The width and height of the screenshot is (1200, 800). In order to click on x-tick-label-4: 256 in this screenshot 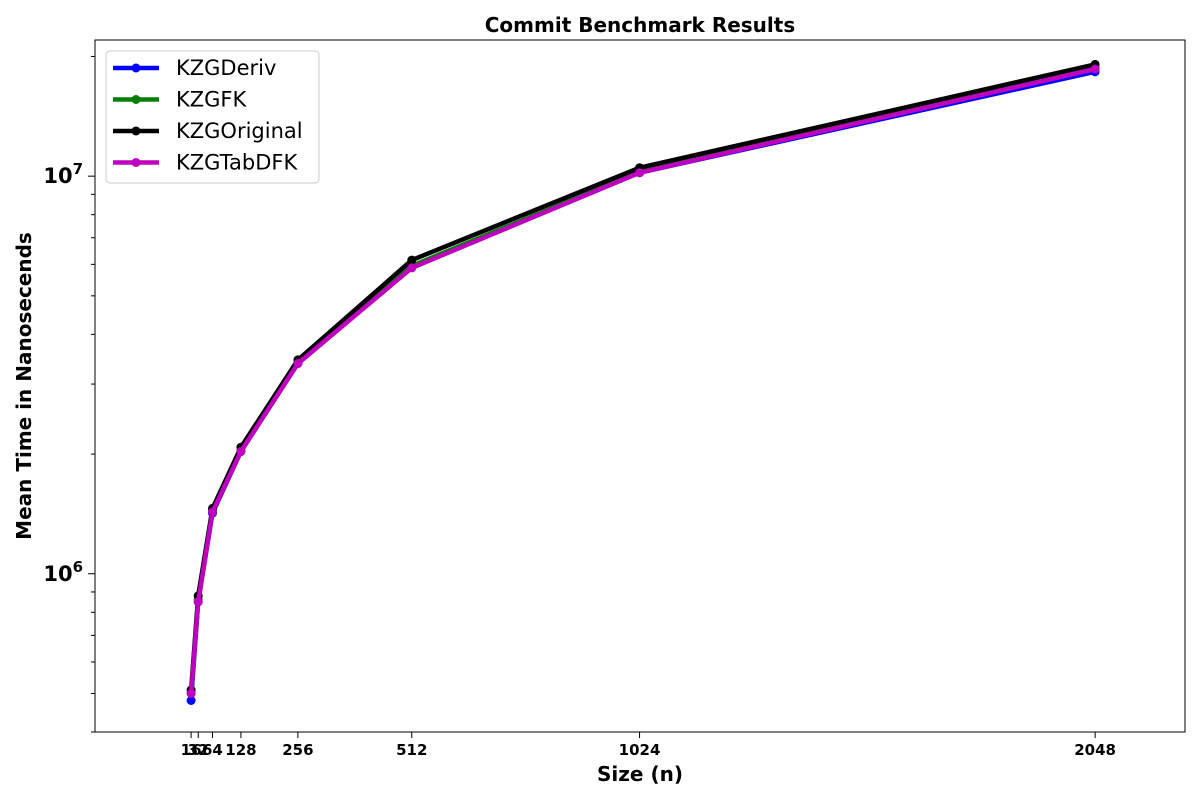, I will do `click(297, 750)`.